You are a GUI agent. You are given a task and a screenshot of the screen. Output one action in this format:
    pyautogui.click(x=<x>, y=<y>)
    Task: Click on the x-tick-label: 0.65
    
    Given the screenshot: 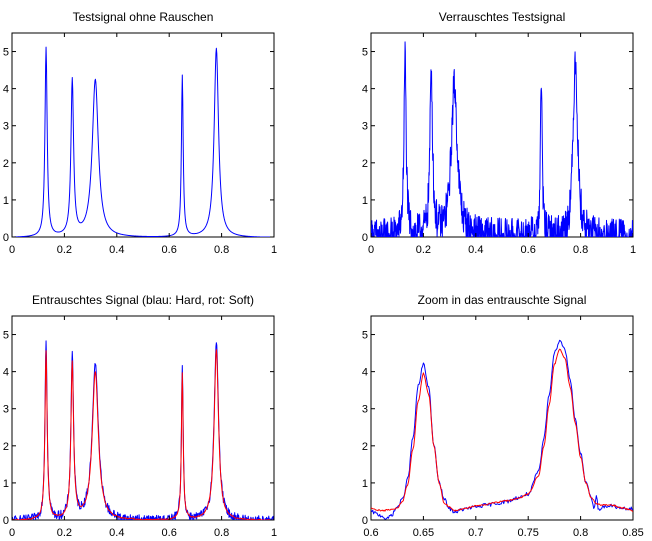 What is the action you would take?
    pyautogui.click(x=423, y=533)
    